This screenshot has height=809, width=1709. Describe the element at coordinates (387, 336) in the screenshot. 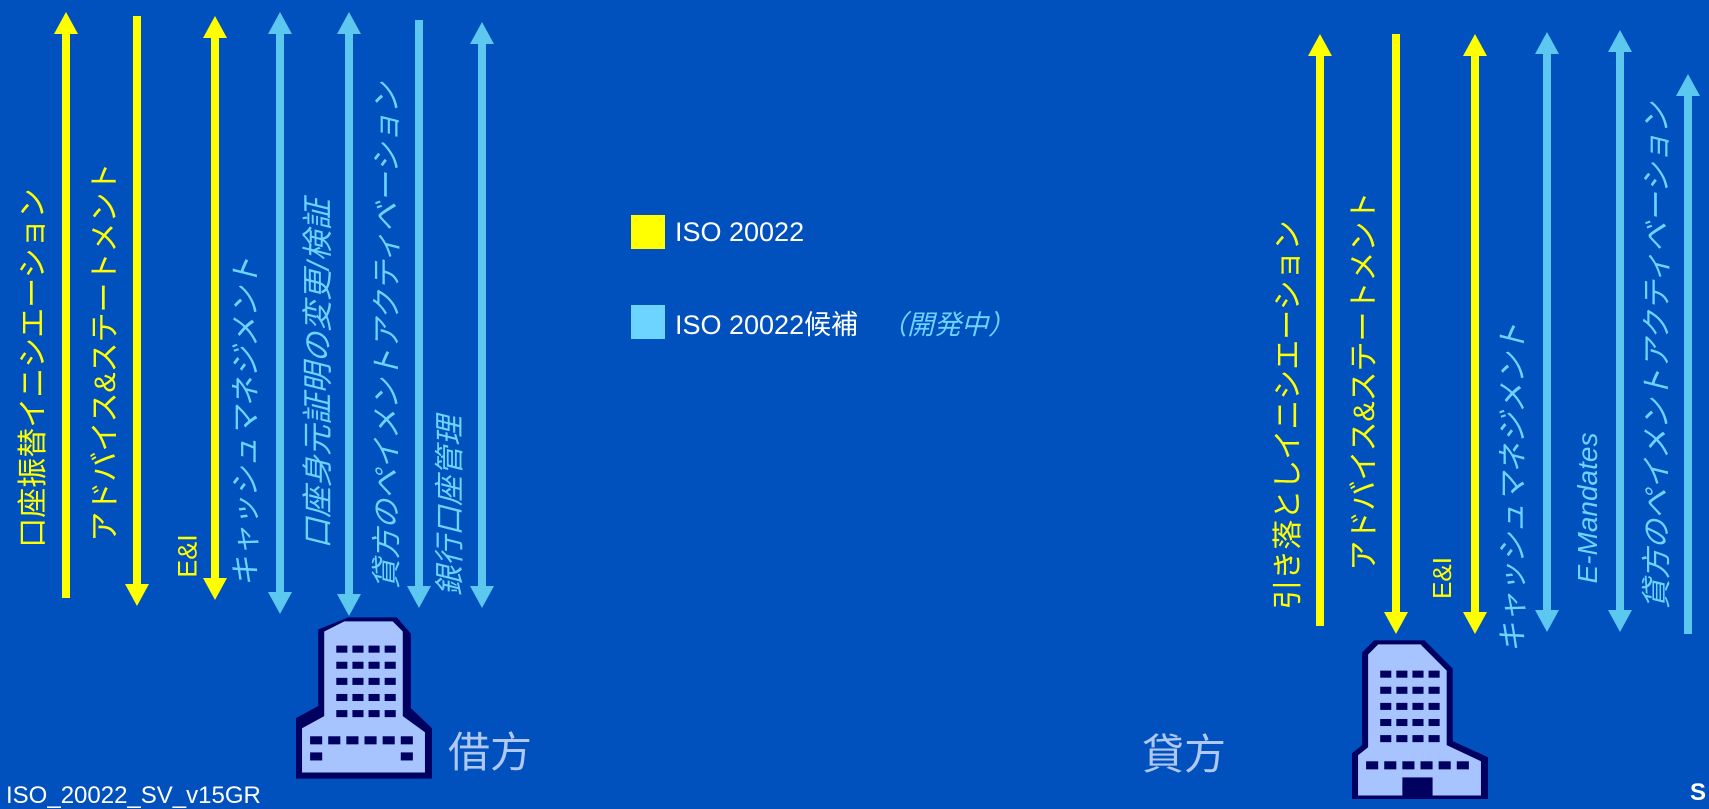

I see `debtor-flow-label-5: 貸方のペイメントアクティベーション` at that location.